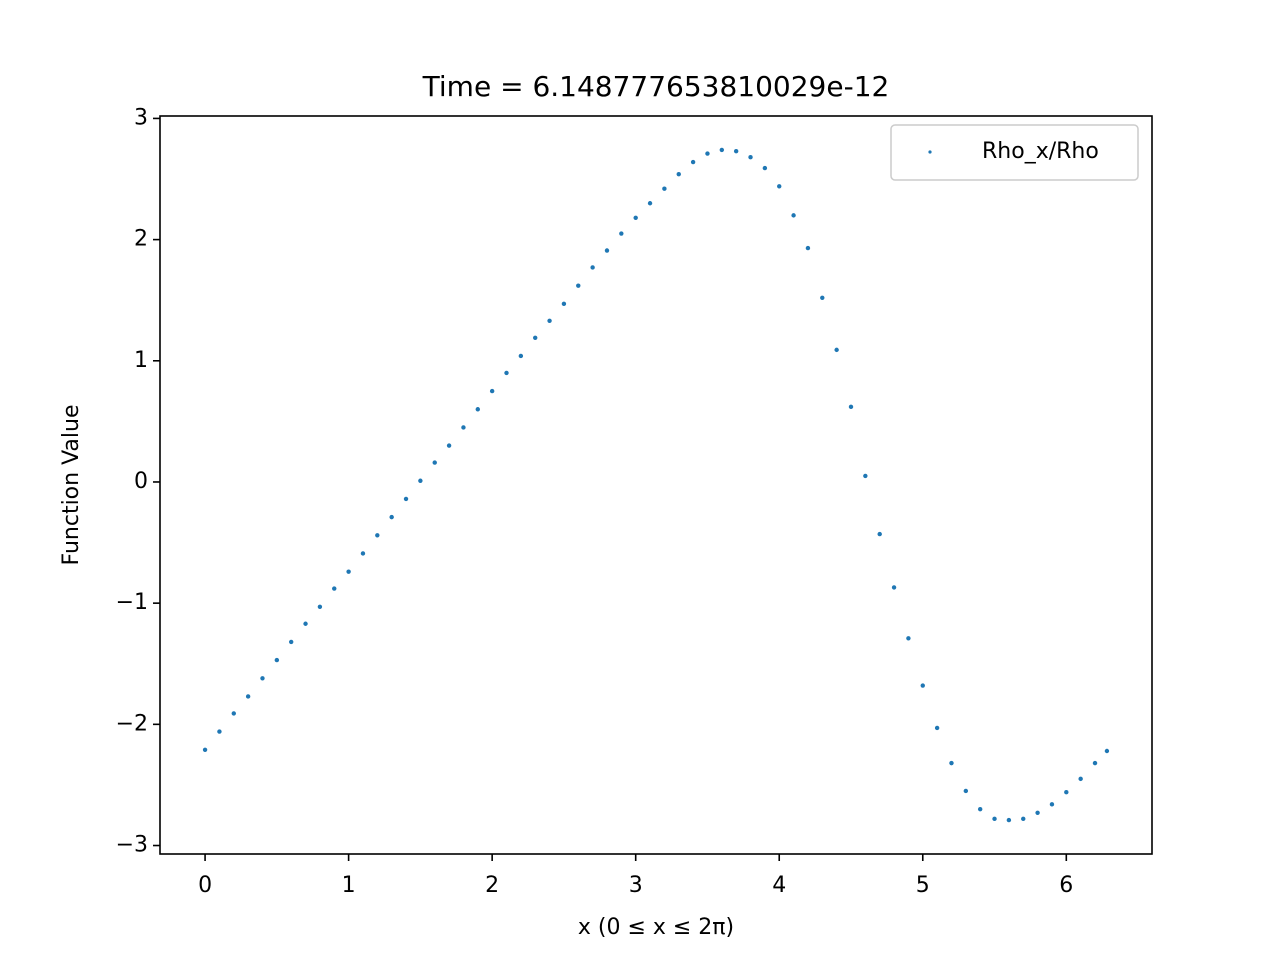 The height and width of the screenshot is (960, 1280). What do you see at coordinates (205, 885) in the screenshot?
I see `x-tick-label: 0` at bounding box center [205, 885].